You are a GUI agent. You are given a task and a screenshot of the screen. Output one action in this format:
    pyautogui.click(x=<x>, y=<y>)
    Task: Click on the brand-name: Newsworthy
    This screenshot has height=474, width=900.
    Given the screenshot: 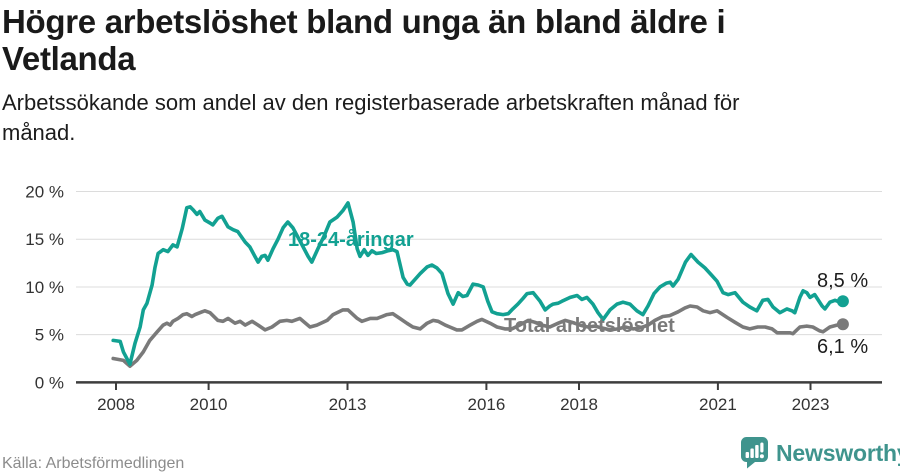 What is the action you would take?
    pyautogui.click(x=838, y=452)
    